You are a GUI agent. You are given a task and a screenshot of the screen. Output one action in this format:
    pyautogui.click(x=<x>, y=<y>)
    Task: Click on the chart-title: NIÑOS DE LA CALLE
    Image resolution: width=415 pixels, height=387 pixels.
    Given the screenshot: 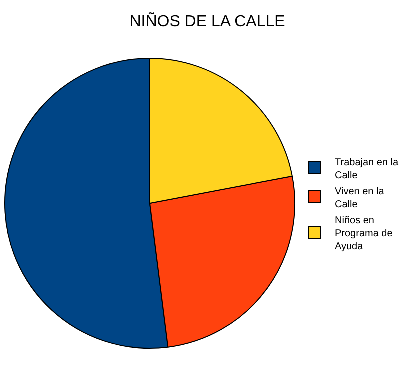 What is the action you would take?
    pyautogui.click(x=208, y=21)
    